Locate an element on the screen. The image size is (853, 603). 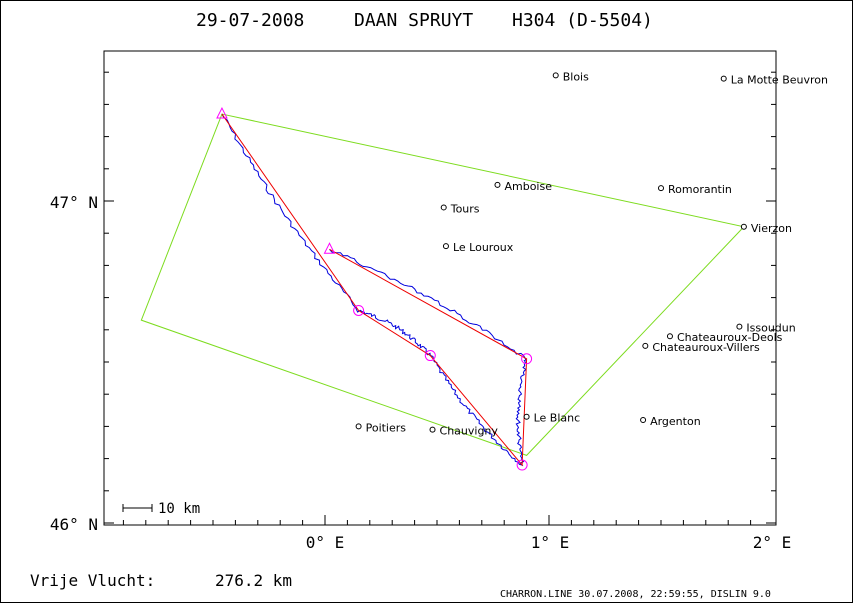
city-la-motte-beuvron: La Motte Beuvron is located at coordinates (774, 80).